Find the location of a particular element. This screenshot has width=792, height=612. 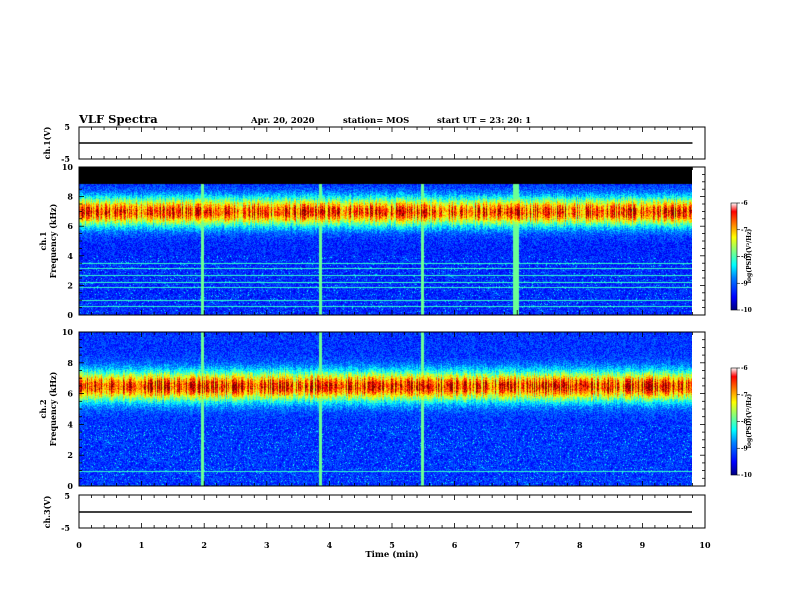

ch1-channel-label: ch.1 is located at coordinates (43, 240).